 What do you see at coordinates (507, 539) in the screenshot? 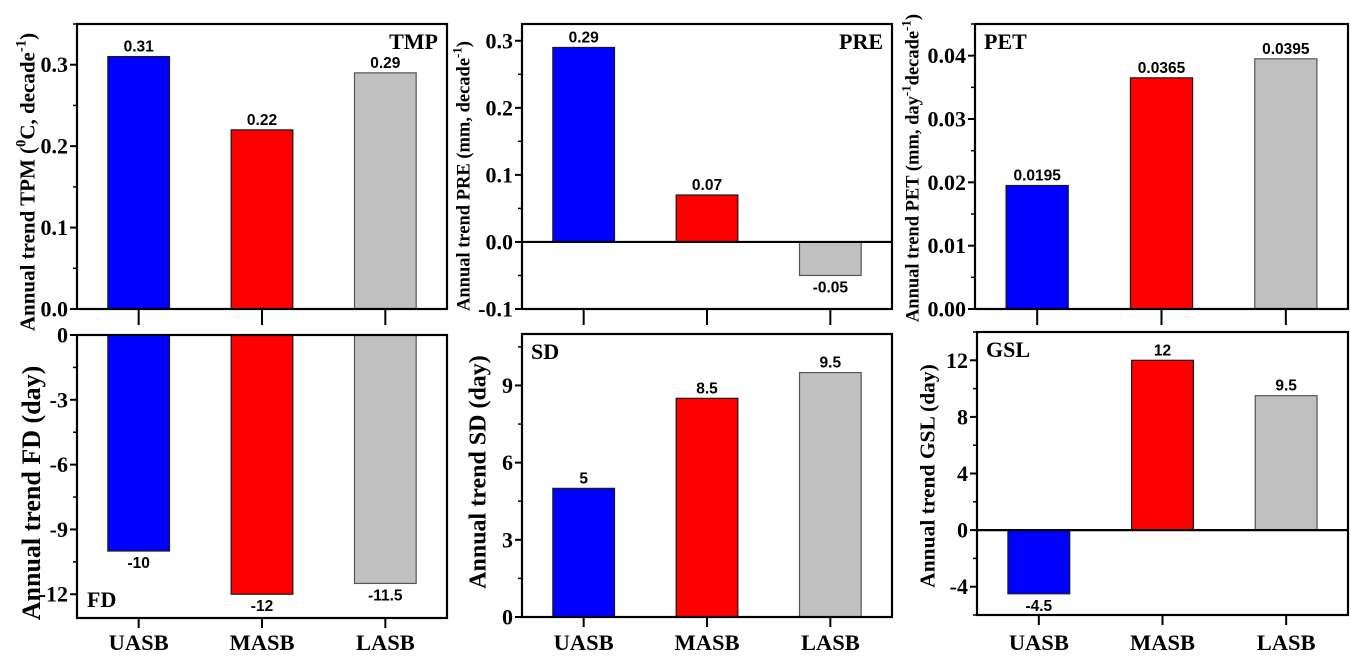
I see `y-tick-label: 3` at bounding box center [507, 539].